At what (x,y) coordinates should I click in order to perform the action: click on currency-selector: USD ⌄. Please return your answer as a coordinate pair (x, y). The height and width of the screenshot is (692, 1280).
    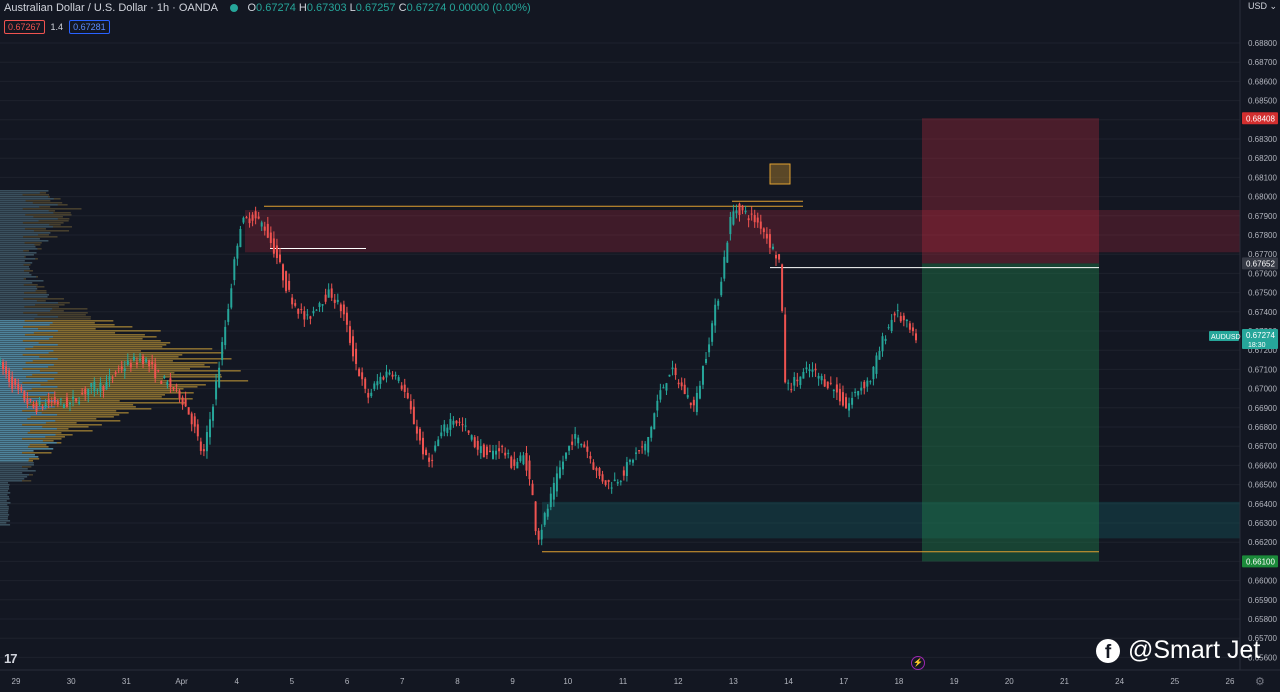
    Looking at the image, I should click on (1263, 6).